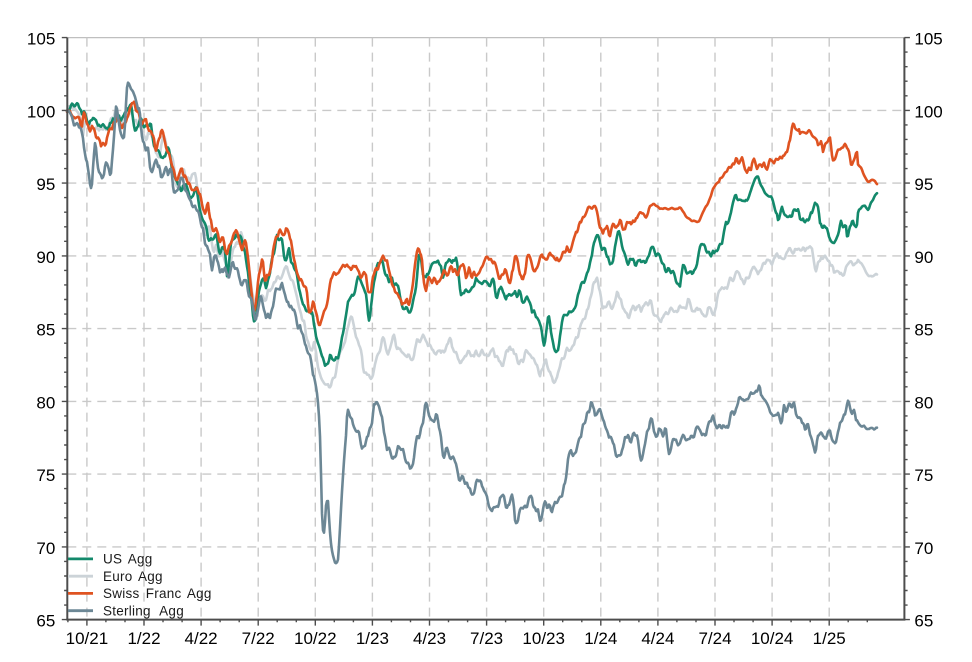  Describe the element at coordinates (543, 638) in the screenshot. I see `svg-text: 10/23` at that location.